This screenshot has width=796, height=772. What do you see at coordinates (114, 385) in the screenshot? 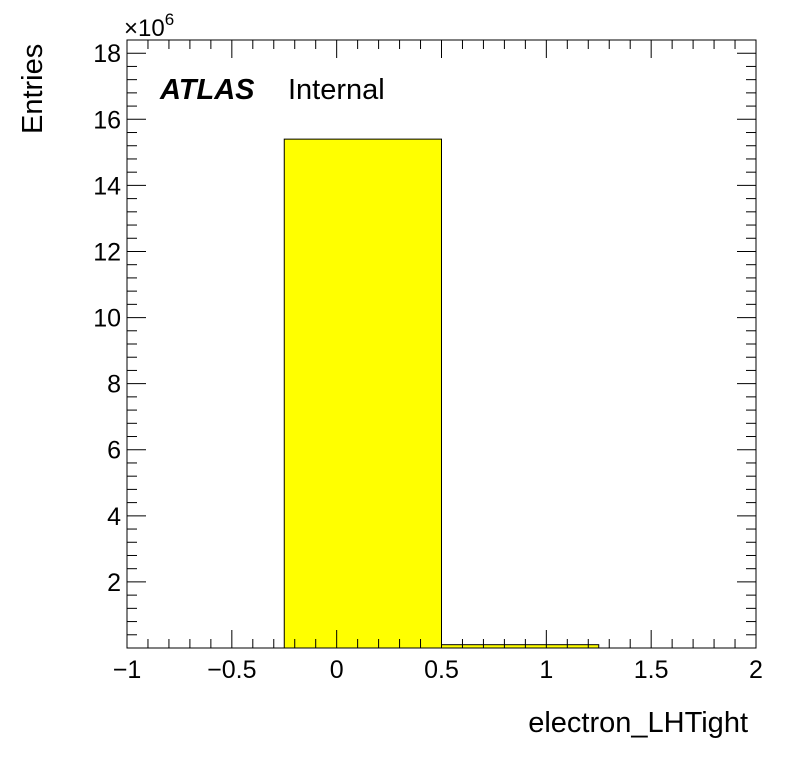
I see `y-tick-label: 8` at bounding box center [114, 385].